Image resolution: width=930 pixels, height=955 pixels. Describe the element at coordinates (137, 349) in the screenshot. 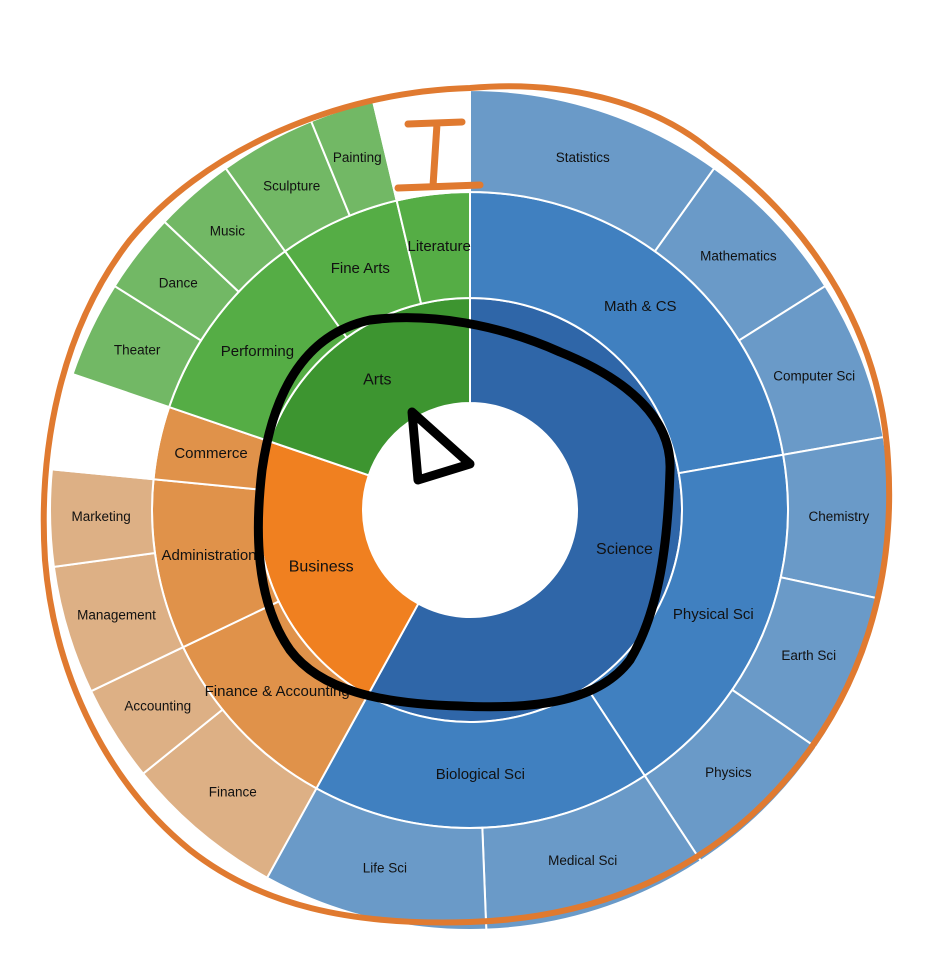

I see `label-theater: Theater` at that location.